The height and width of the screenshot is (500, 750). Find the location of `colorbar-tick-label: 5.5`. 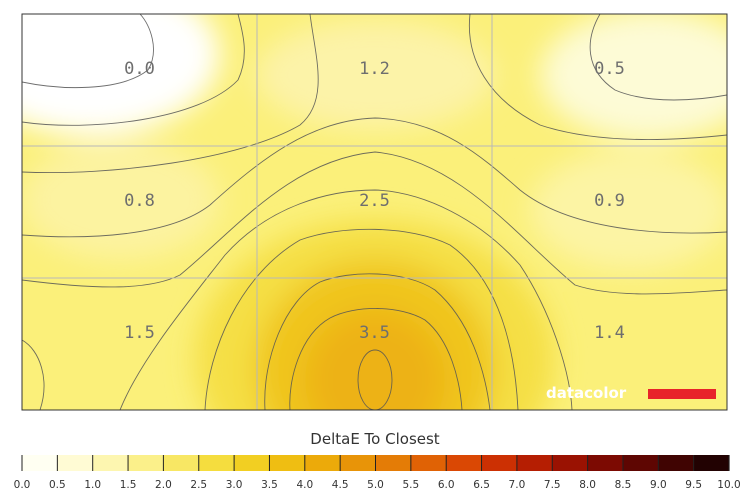

colorbar-tick-label: 5.5 is located at coordinates (410, 485).